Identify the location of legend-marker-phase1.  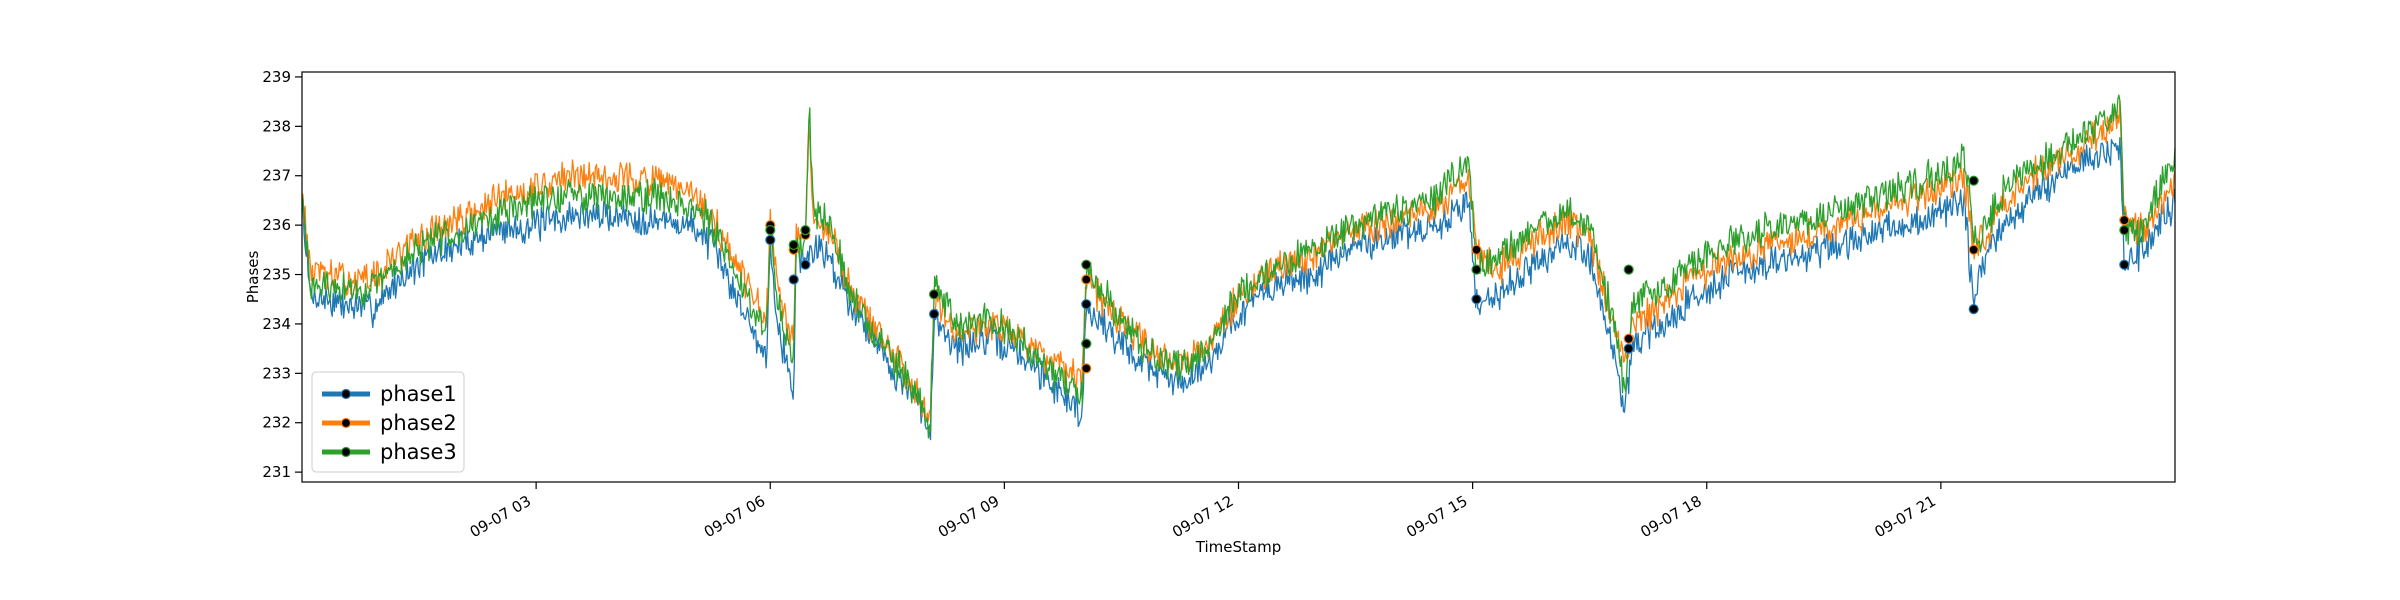
(346, 394).